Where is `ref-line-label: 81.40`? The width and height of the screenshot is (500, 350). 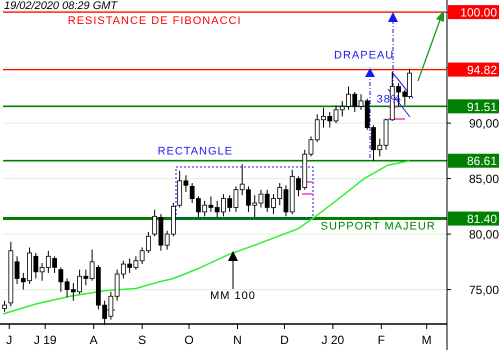
ref-line-label: 81.40 is located at coordinates (482, 219).